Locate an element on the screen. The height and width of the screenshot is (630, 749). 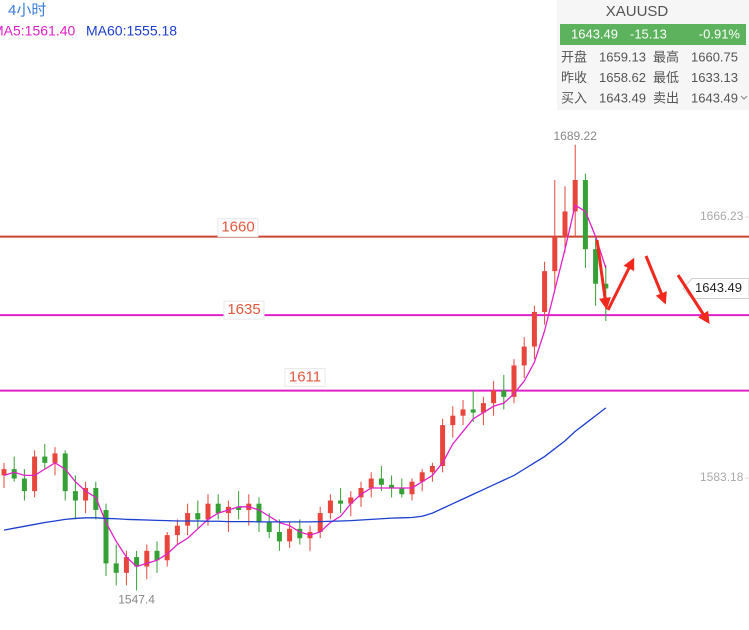
price-bar is located at coordinates (653, 34).